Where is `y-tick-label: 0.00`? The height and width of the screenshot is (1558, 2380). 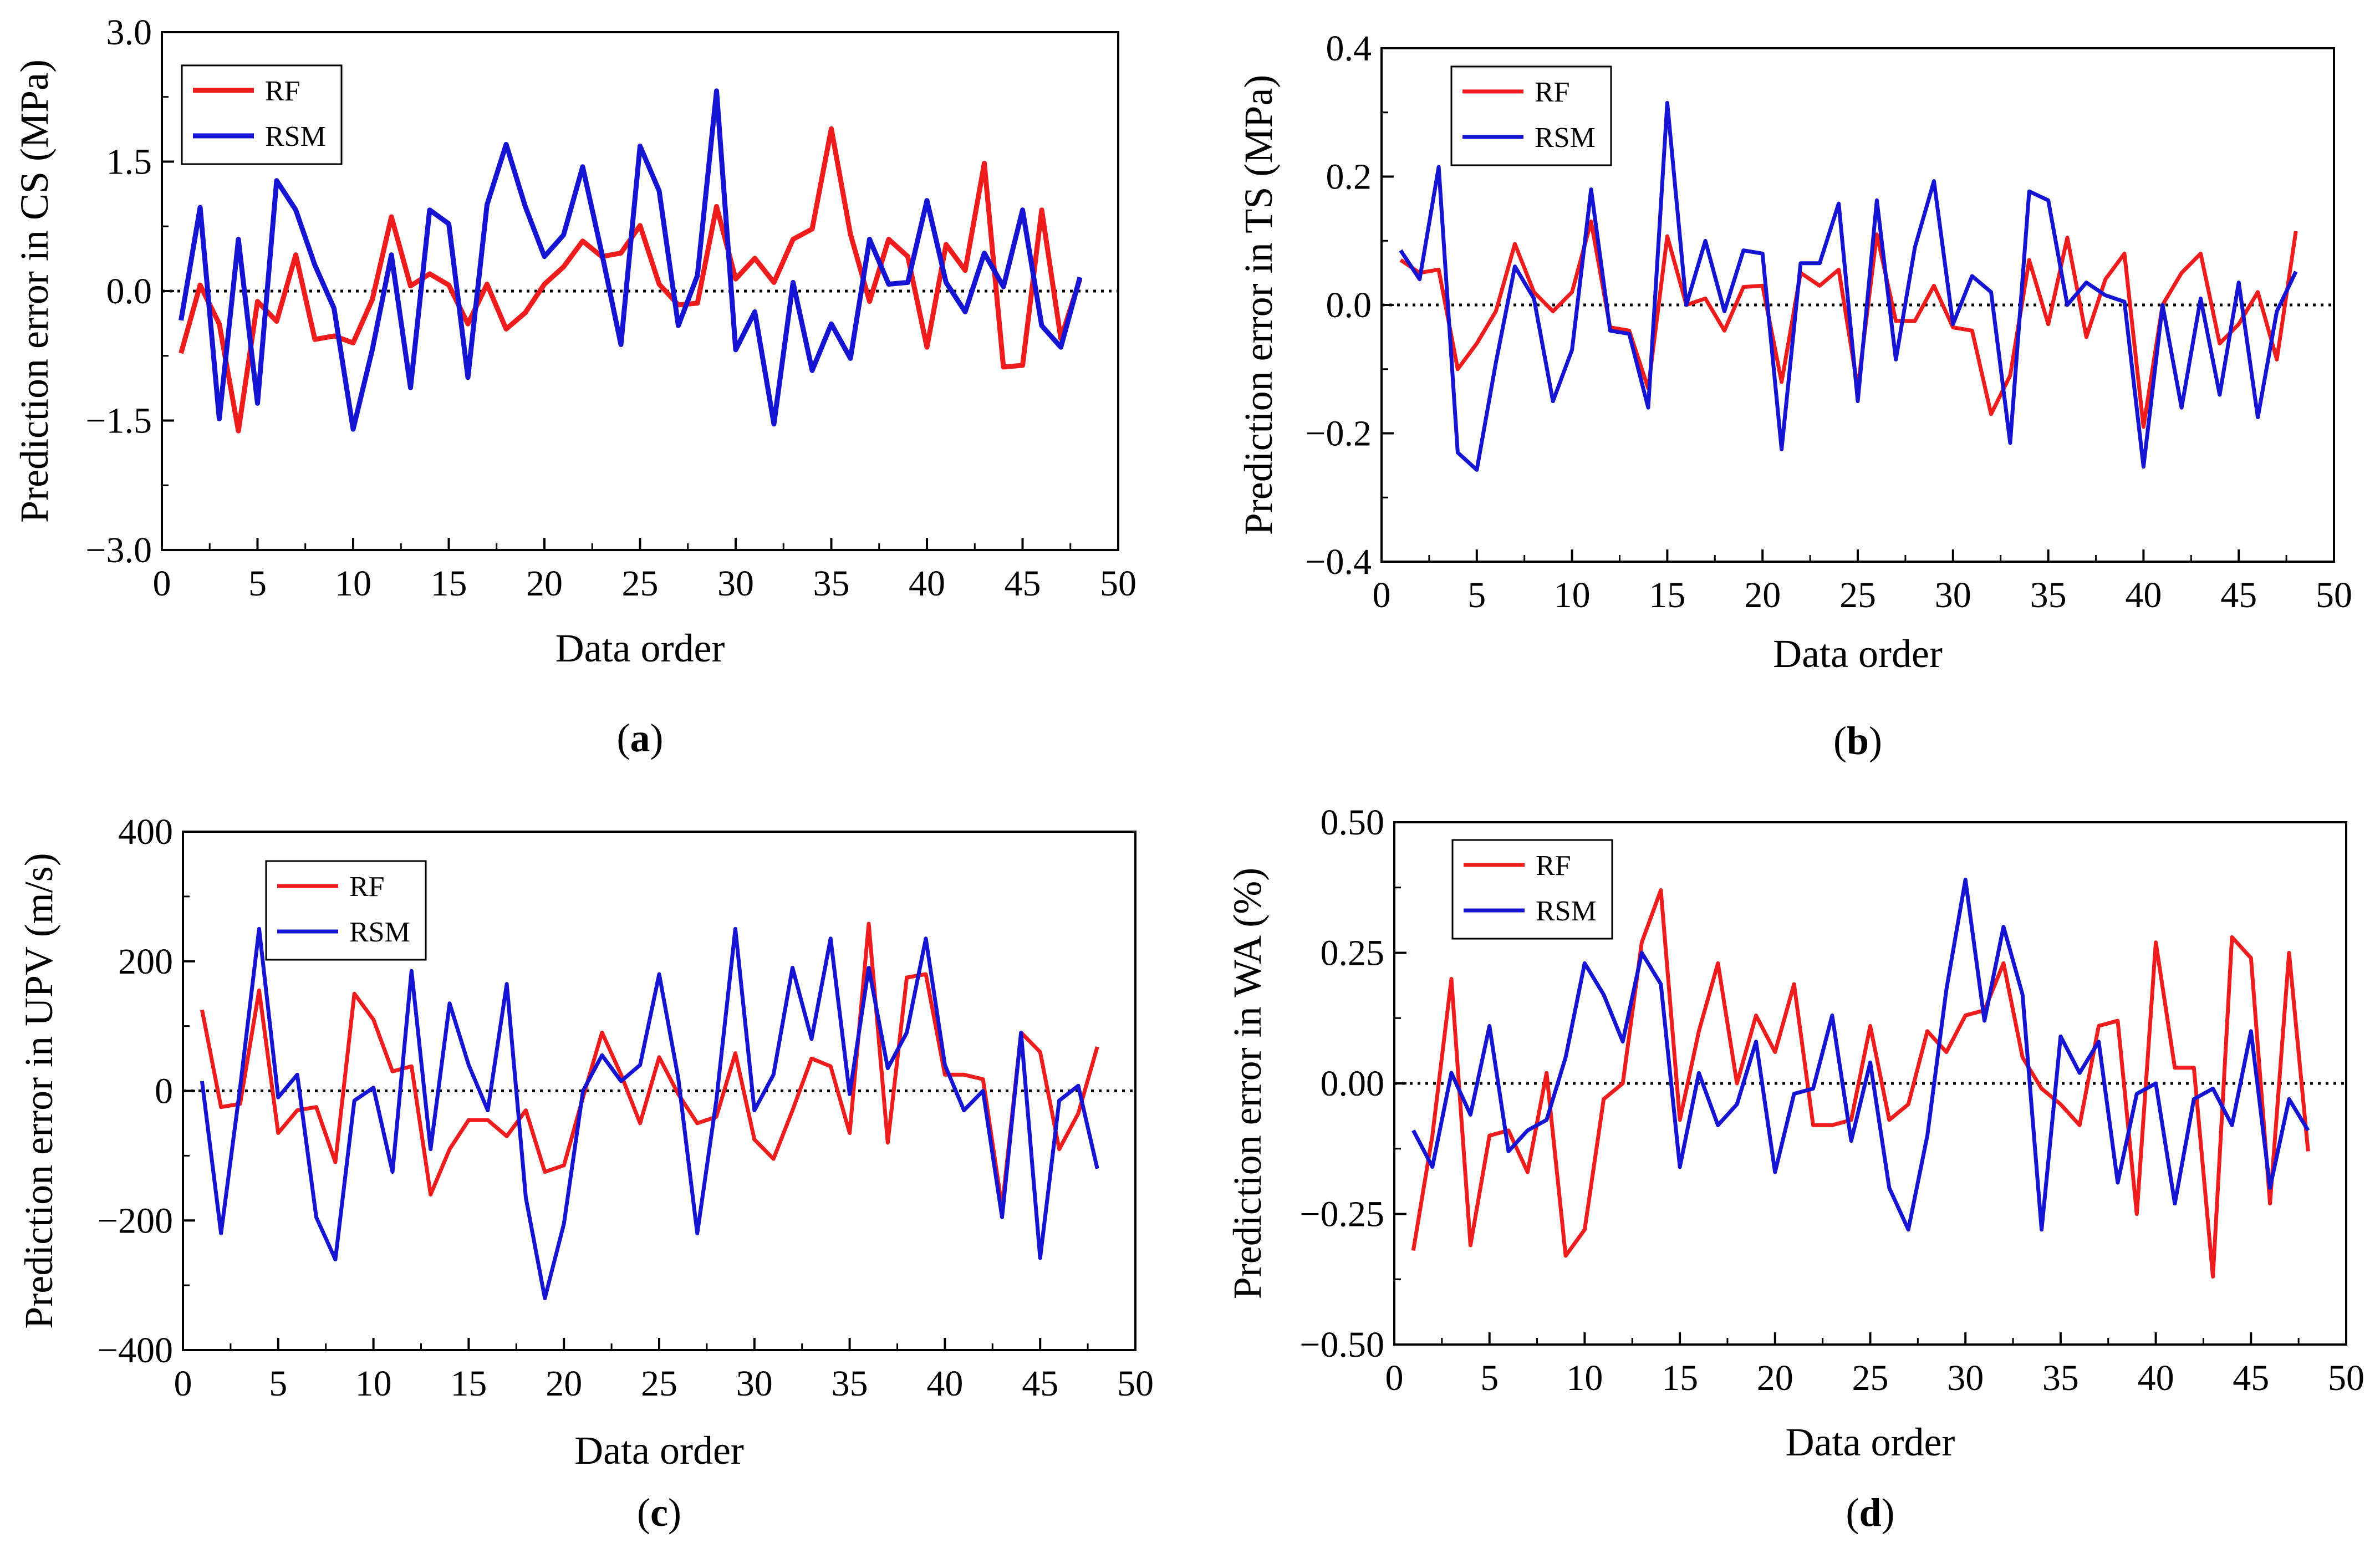 y-tick-label: 0.00 is located at coordinates (1353, 1083).